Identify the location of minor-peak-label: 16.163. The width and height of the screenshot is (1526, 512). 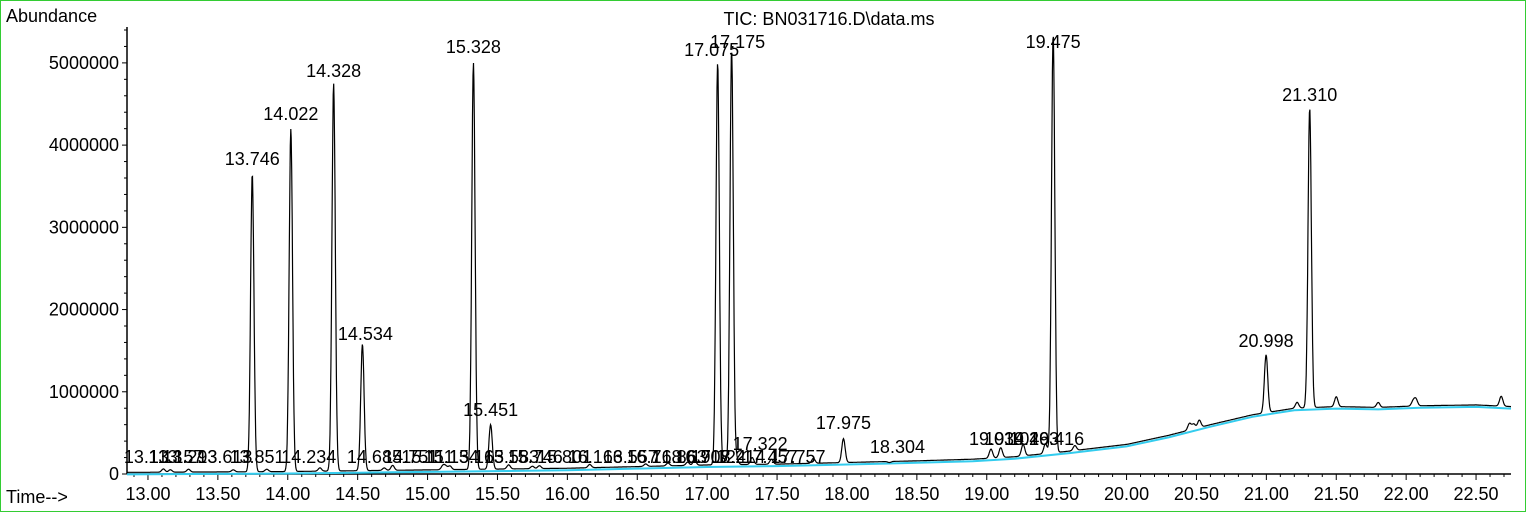
(595, 457).